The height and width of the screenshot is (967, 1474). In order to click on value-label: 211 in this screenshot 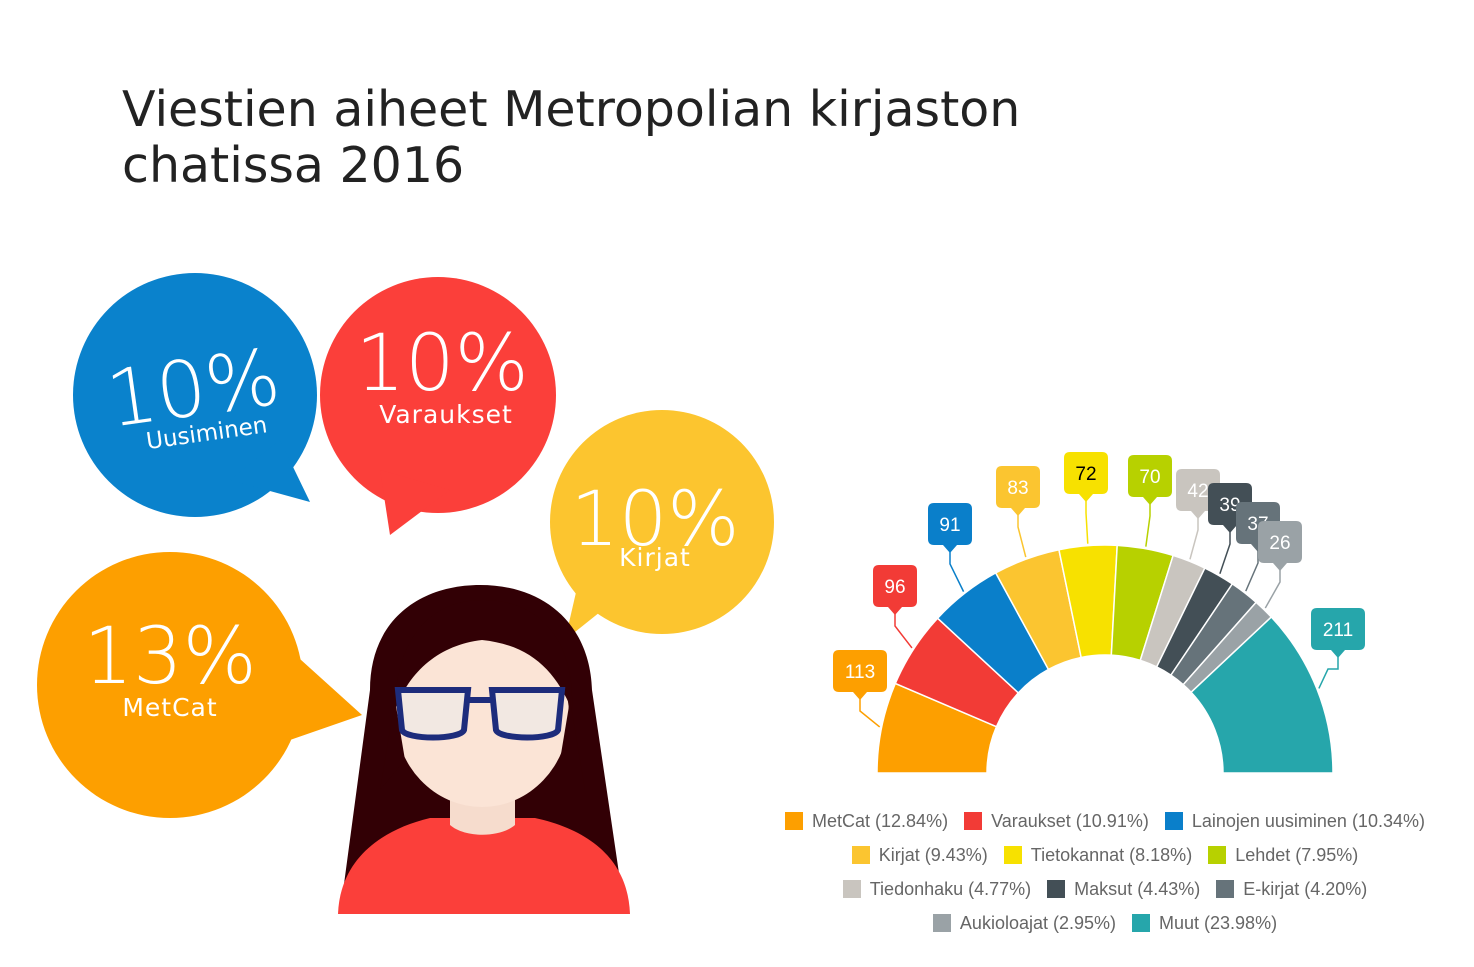, I will do `click(1338, 633)`.